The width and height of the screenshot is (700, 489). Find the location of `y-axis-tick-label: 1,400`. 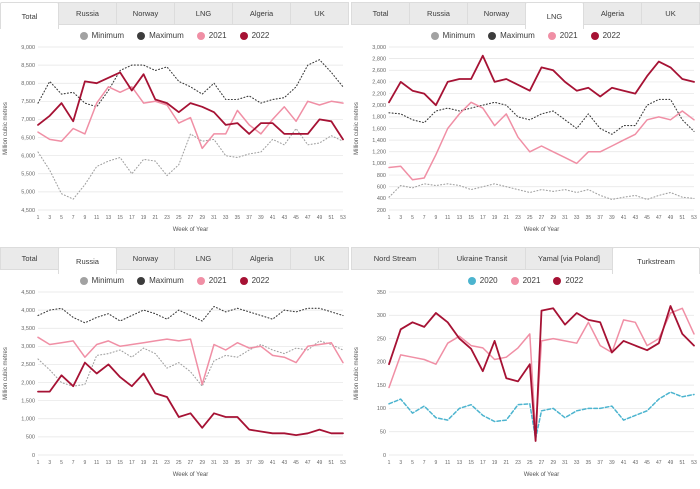

y-axis-tick-label: 1,400 is located at coordinates (379, 141).